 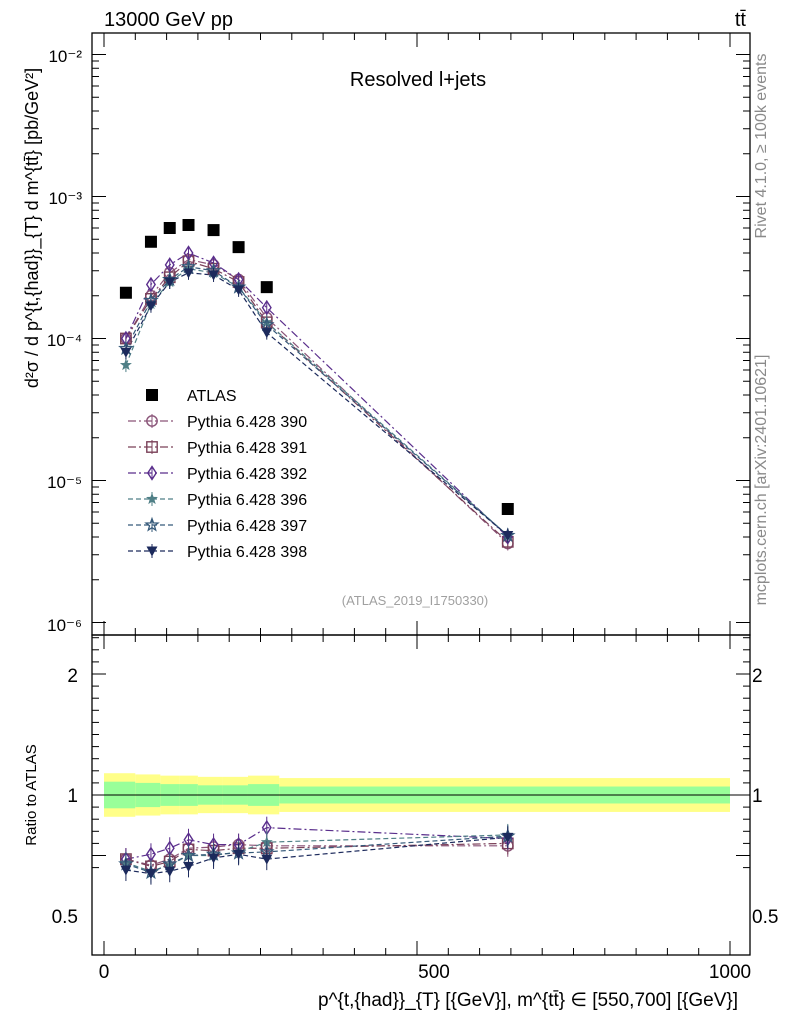 What do you see at coordinates (418, 80) in the screenshot?
I see `plot-title: Resolved l+jets` at bounding box center [418, 80].